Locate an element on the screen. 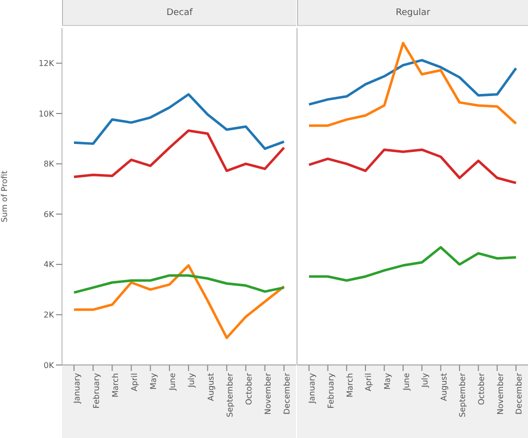  chart-title: Regular is located at coordinates (412, 13).